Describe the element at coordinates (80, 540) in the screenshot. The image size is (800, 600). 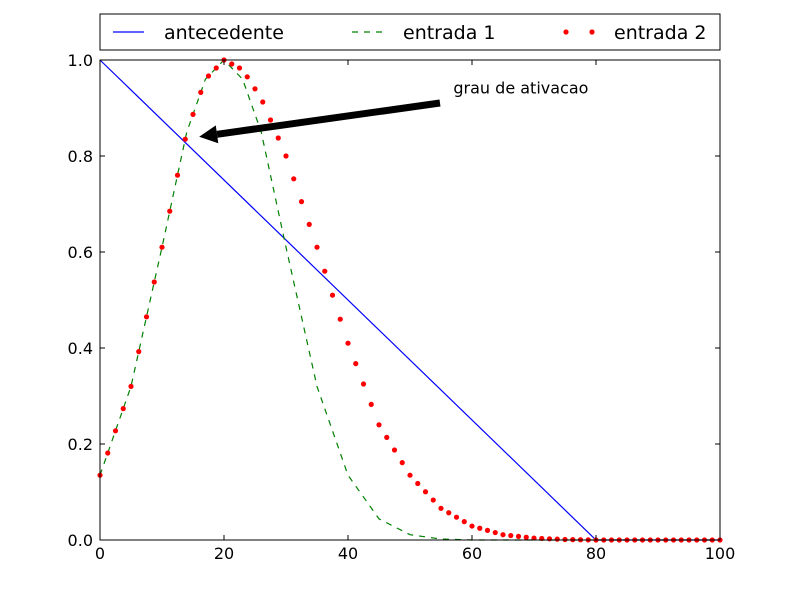
I see `y-tick-label: 0.0` at that location.